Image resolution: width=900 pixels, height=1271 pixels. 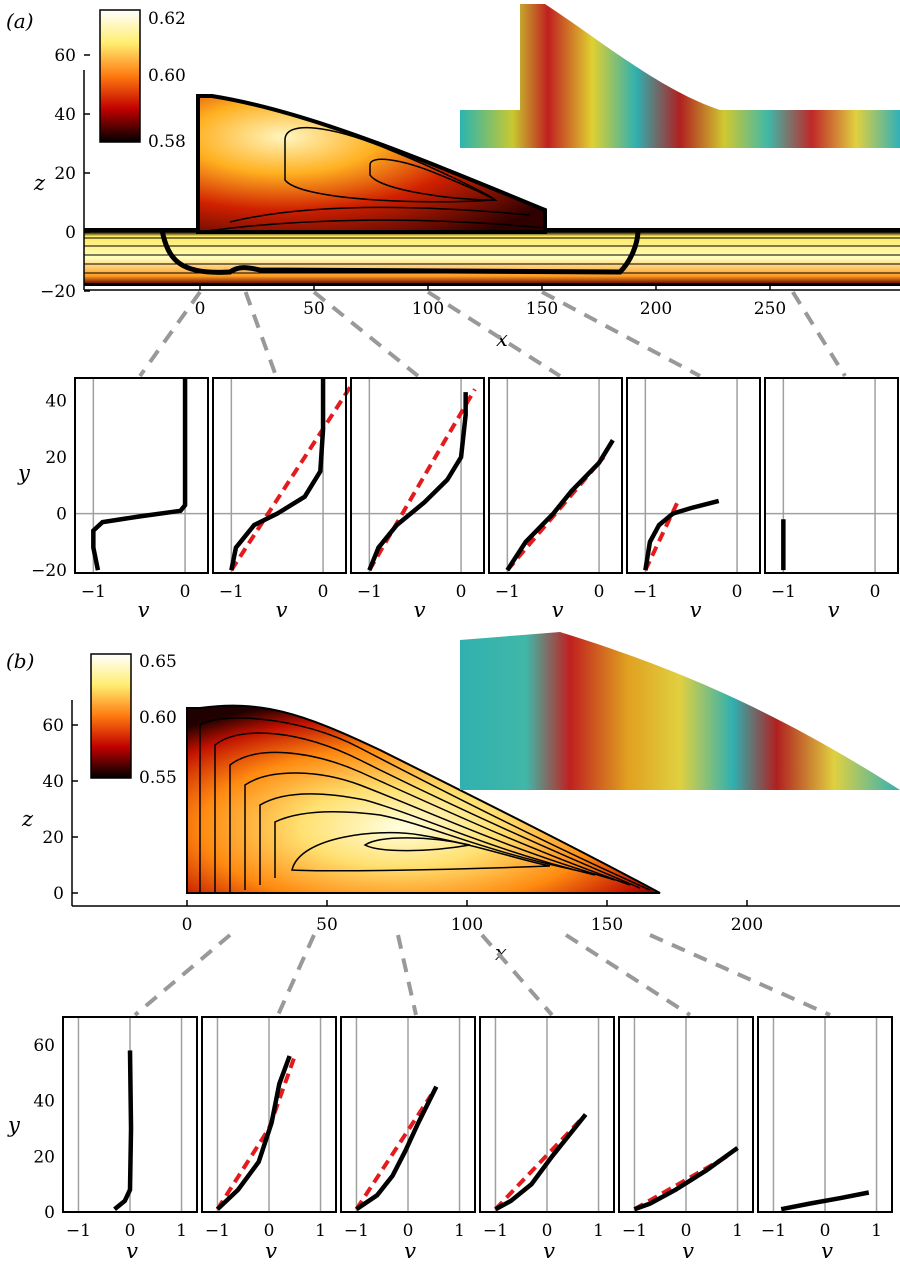 What do you see at coordinates (492, 258) in the screenshot?
I see `panel-a-bed` at bounding box center [492, 258].